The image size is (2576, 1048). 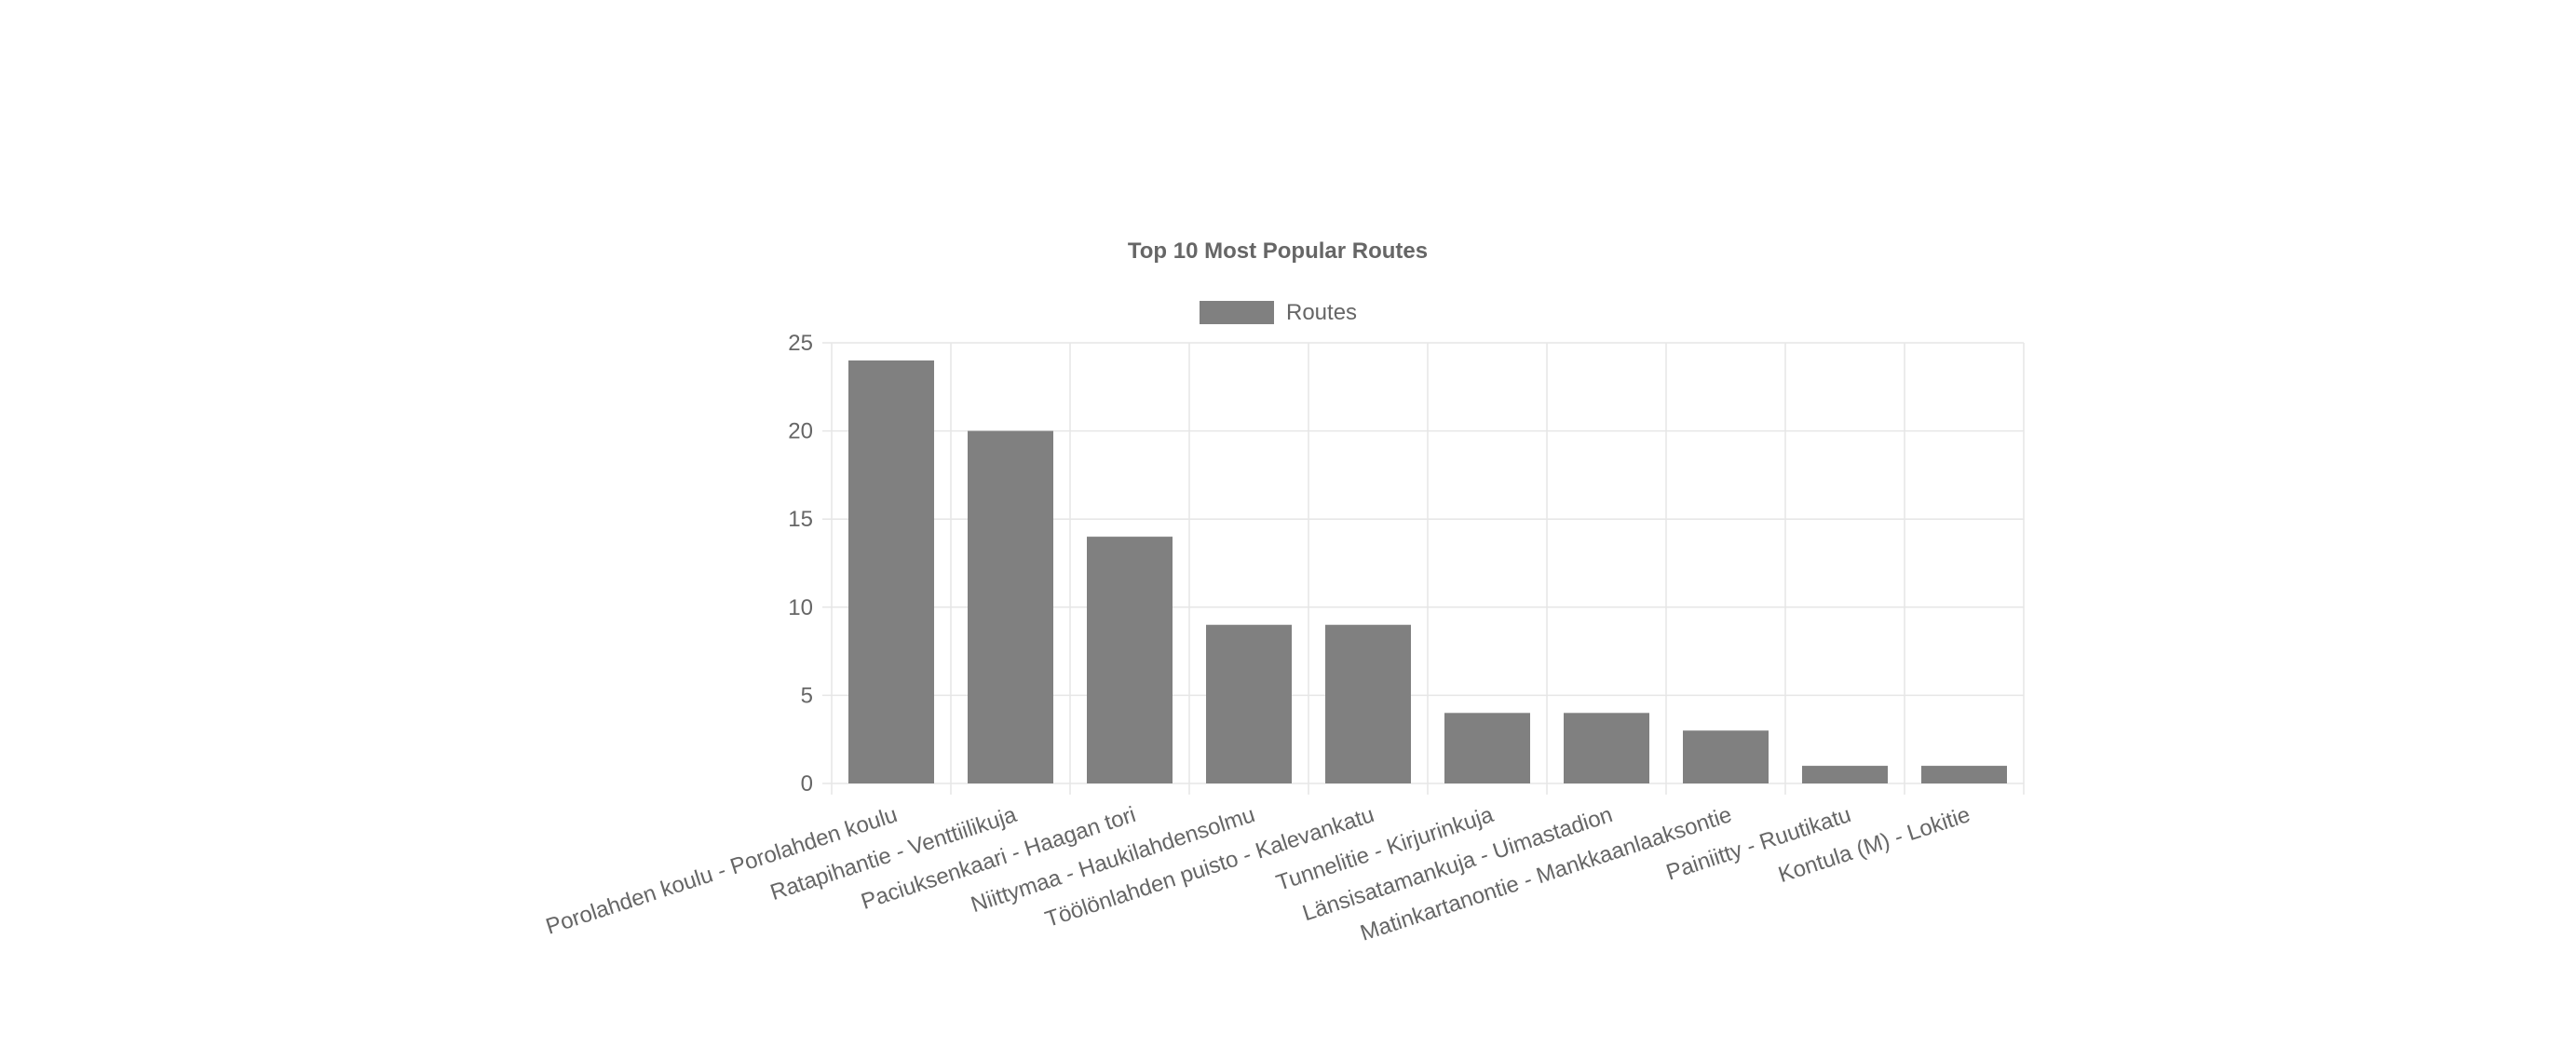 What do you see at coordinates (1321, 312) in the screenshot?
I see `legend-label: Routes` at bounding box center [1321, 312].